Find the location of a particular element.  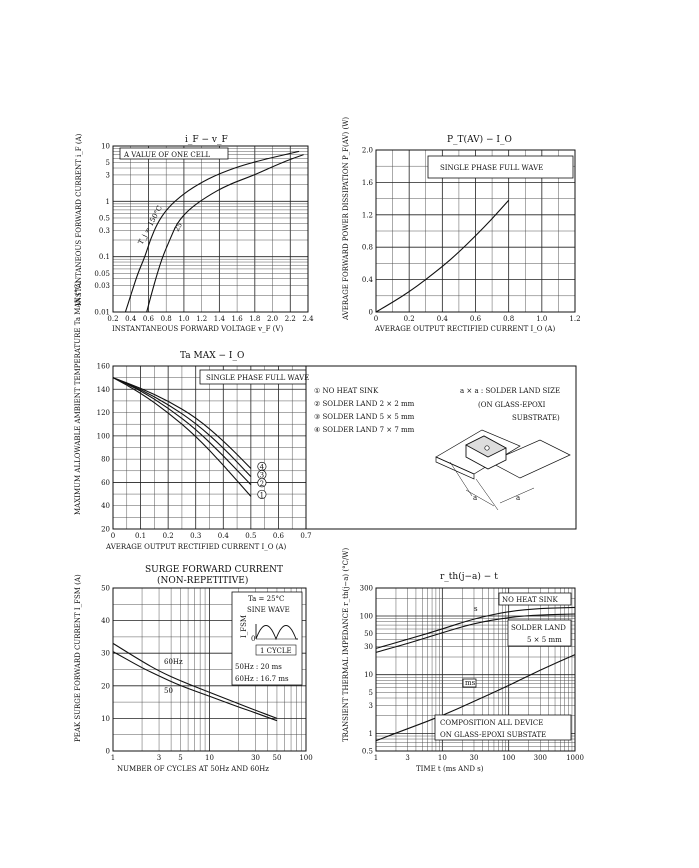

ytick-label-3: 80 is located at coordinates (105, 460).